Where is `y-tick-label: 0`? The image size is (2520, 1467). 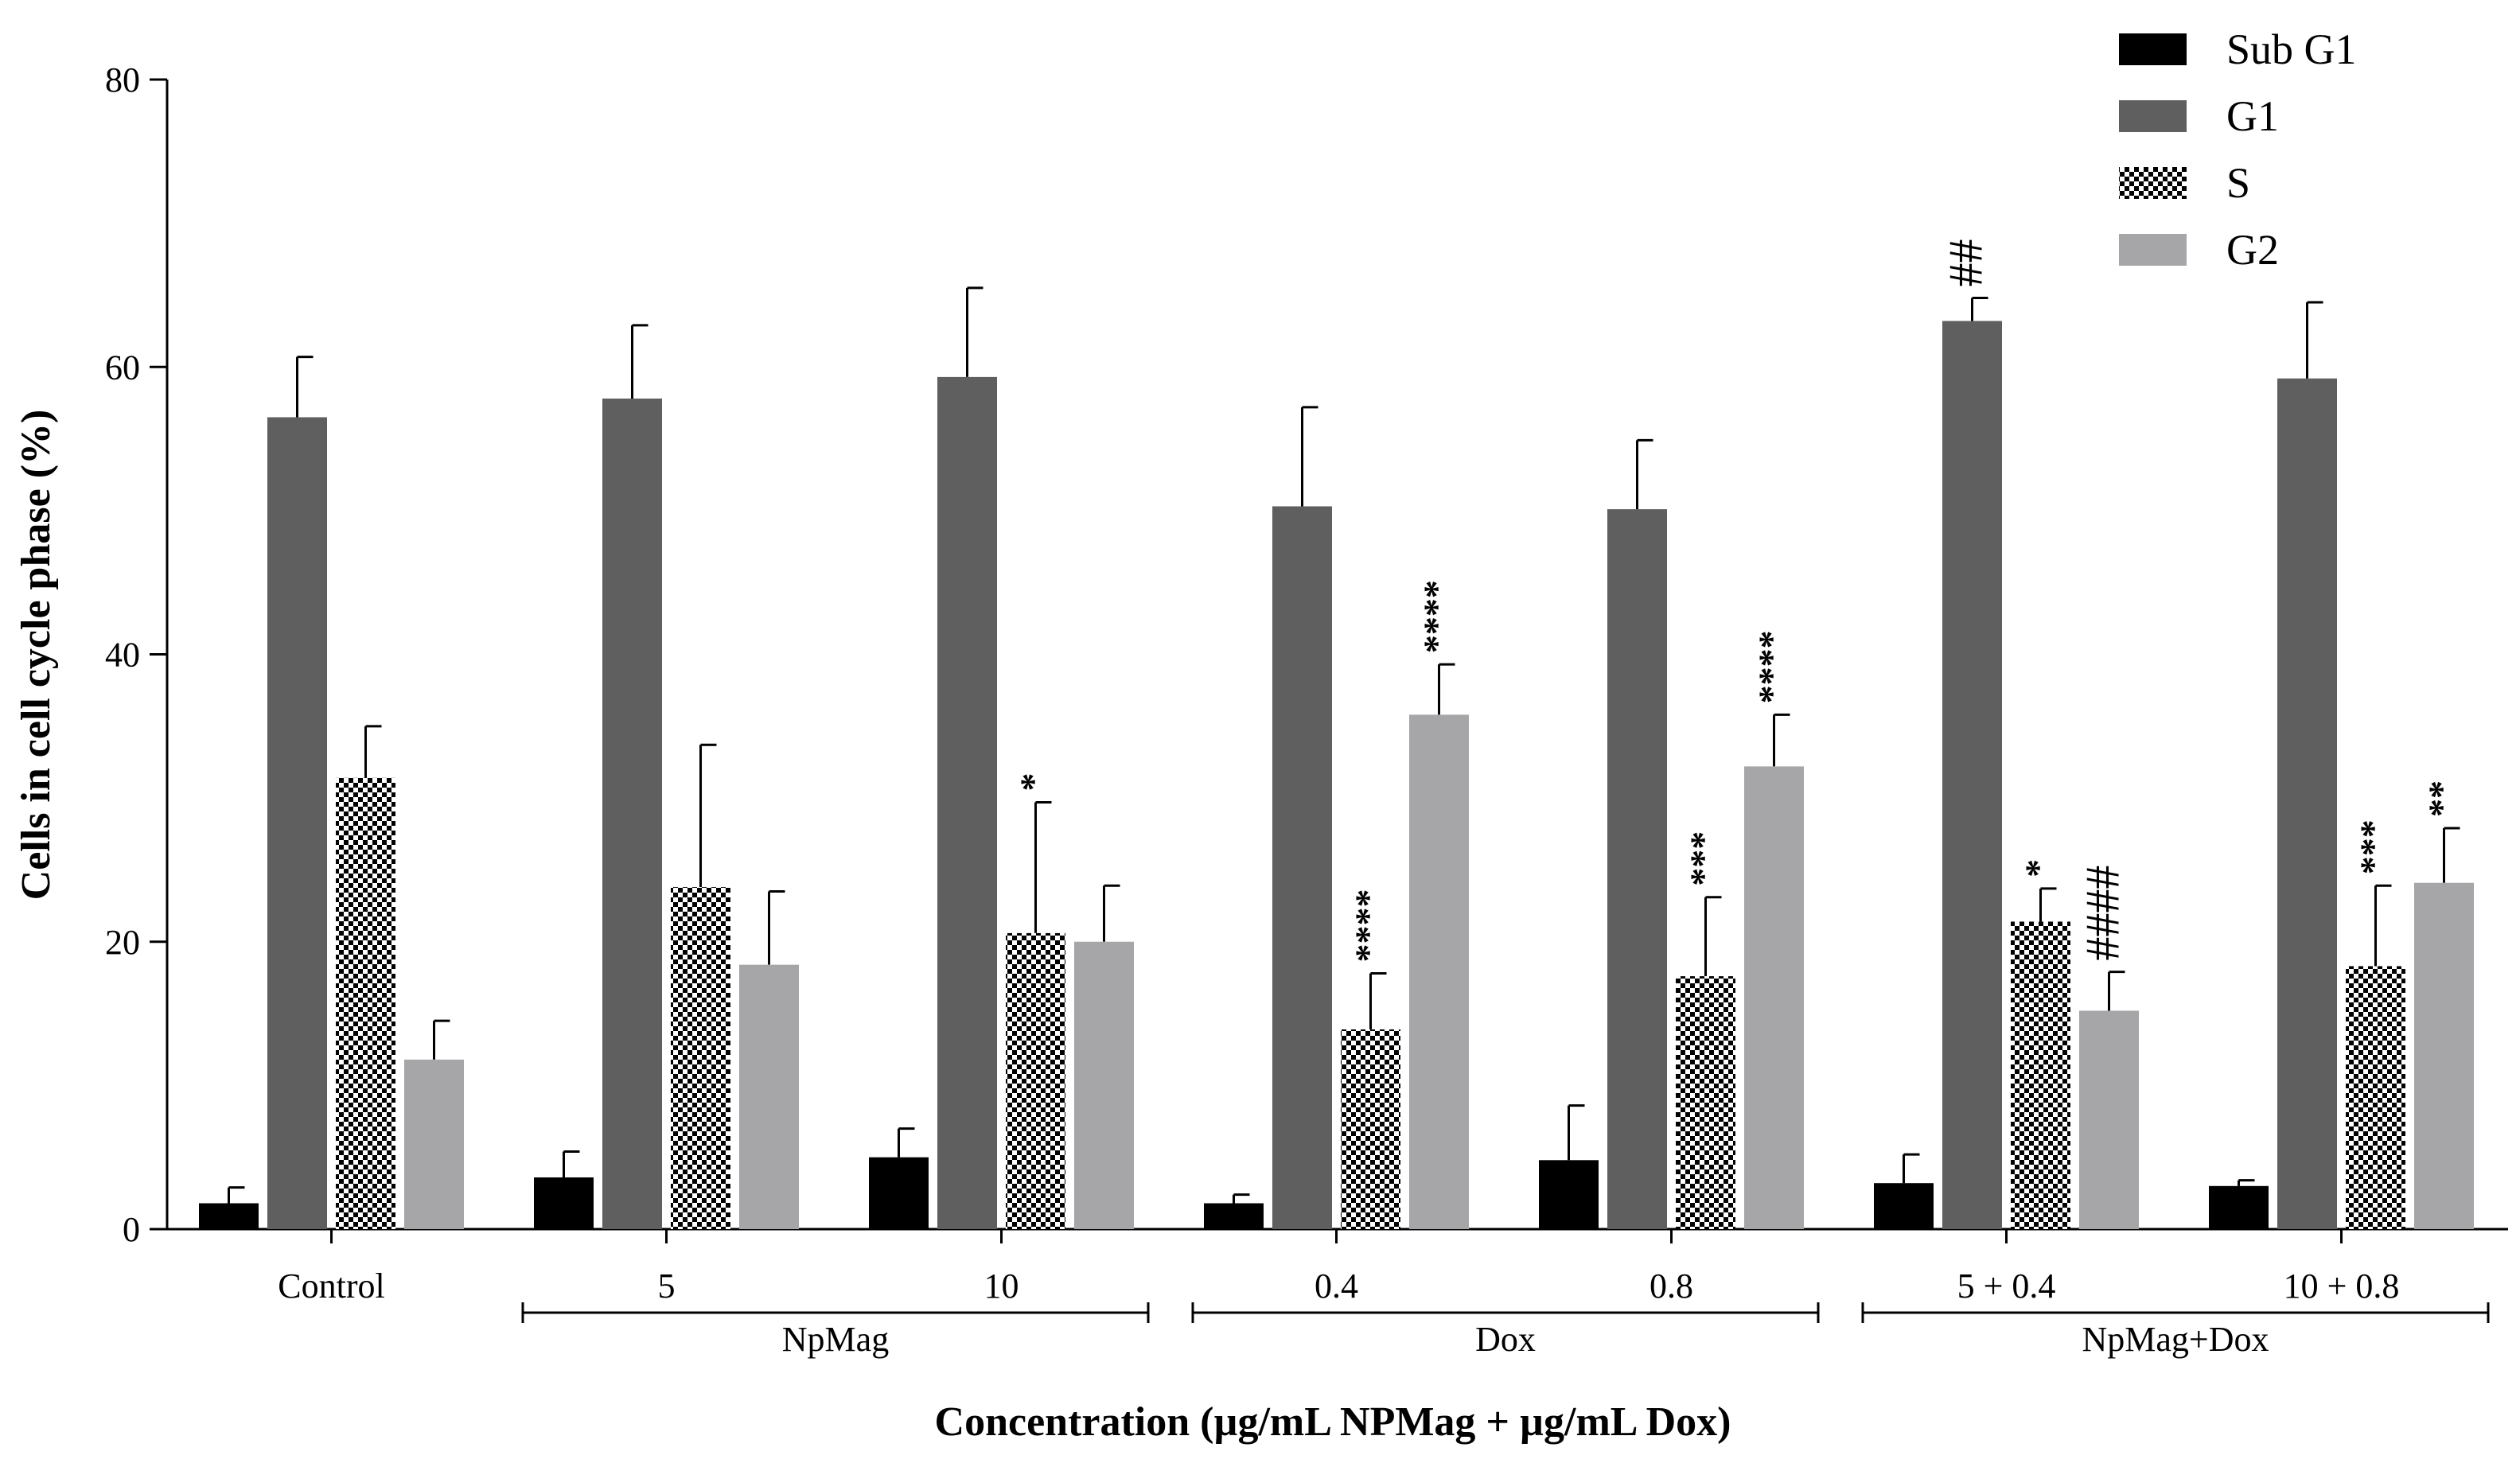 y-tick-label: 0 is located at coordinates (131, 1229).